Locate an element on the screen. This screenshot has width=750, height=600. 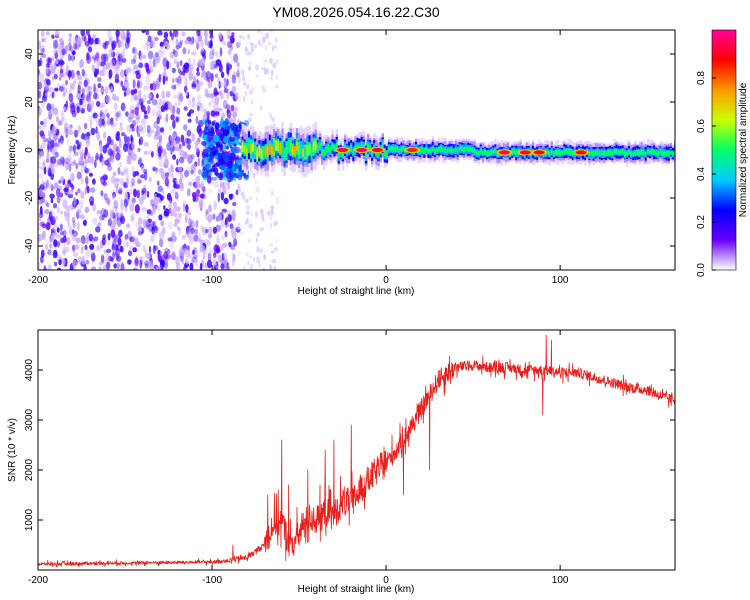
snr-x-tick-label: 0 is located at coordinates (386, 580).